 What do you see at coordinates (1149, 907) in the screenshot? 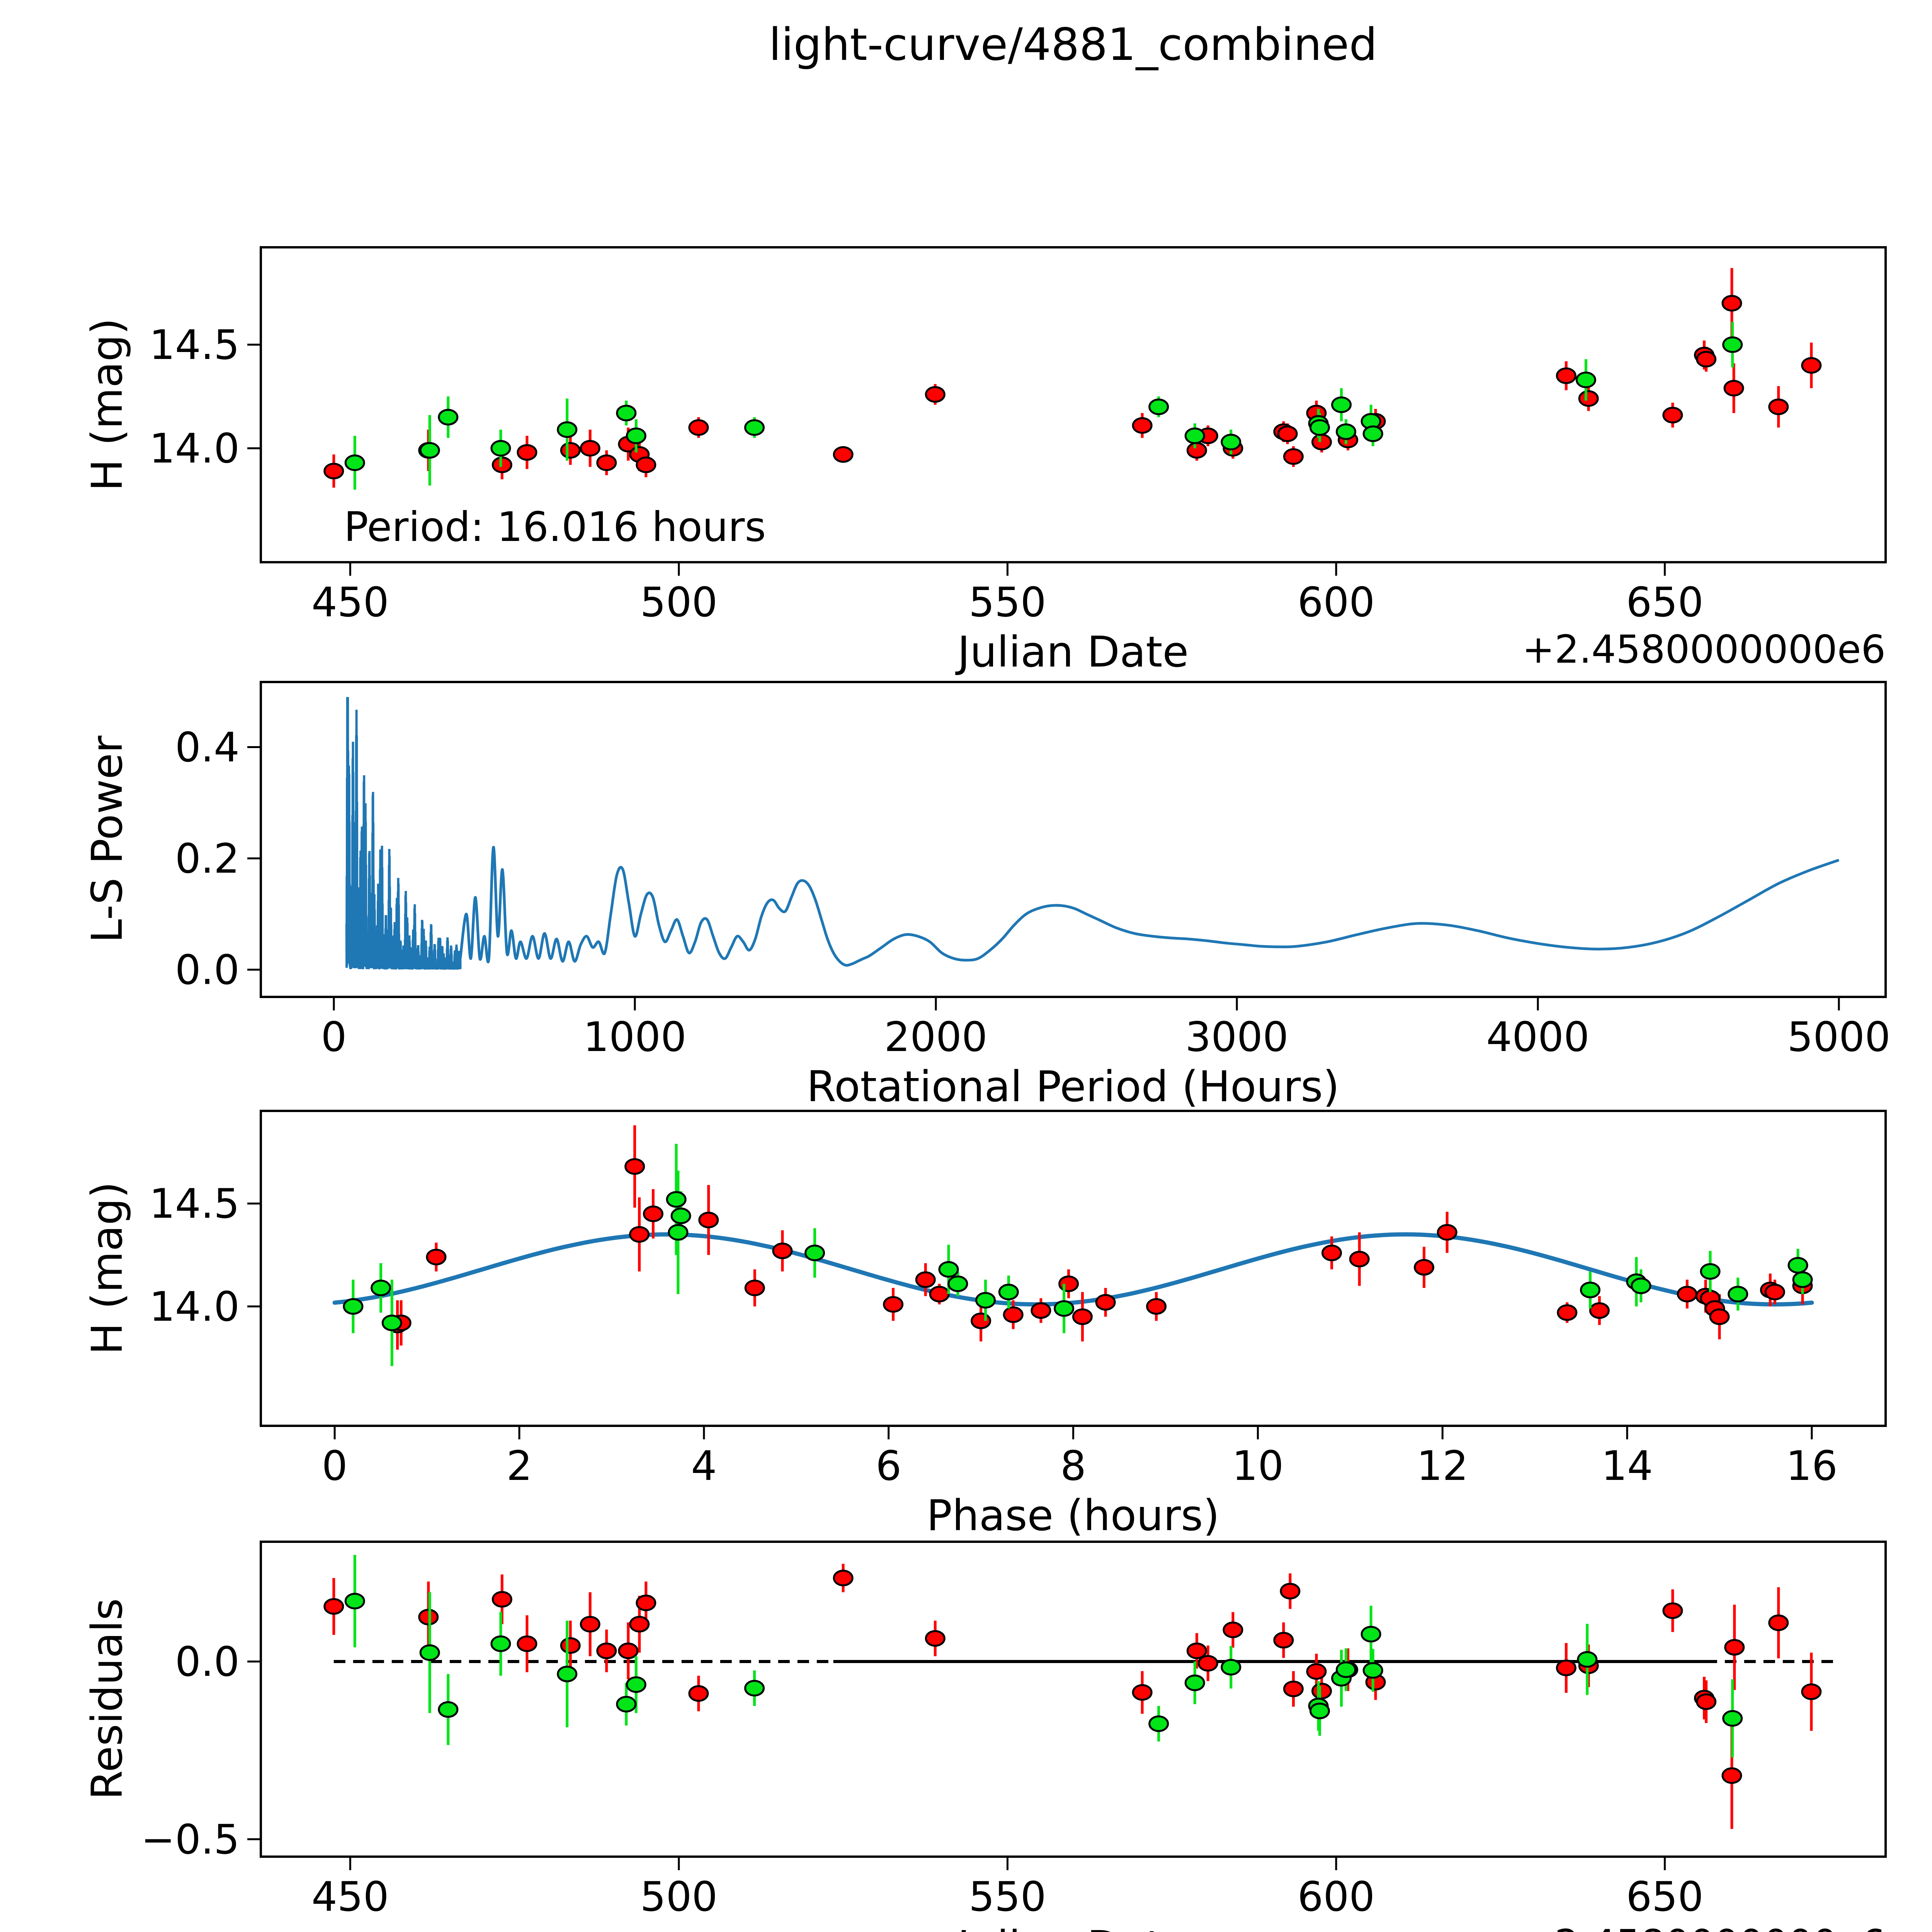
I see `periodogram-line` at bounding box center [1149, 907].